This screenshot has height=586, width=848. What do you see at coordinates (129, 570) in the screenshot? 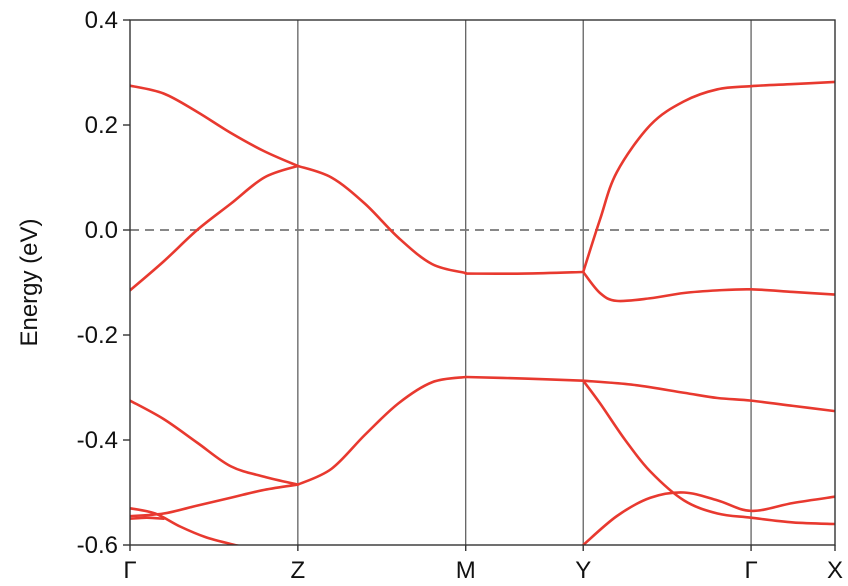
I see `x-tick-label-0: Γ` at bounding box center [129, 570].